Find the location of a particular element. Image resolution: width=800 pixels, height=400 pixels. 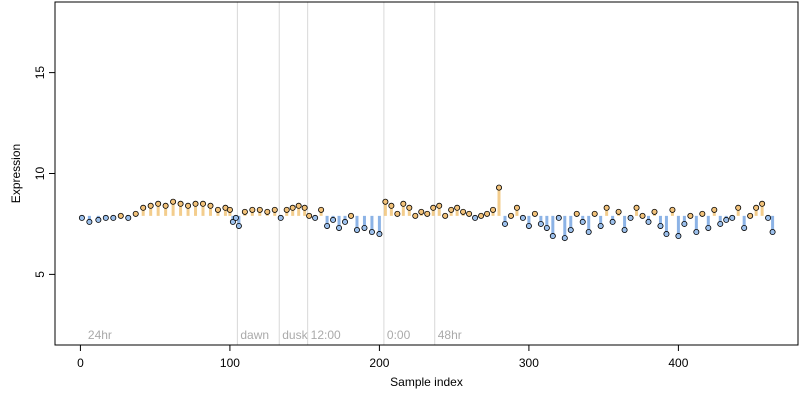

y-axis: 5 10 15 is located at coordinates (44, 172).